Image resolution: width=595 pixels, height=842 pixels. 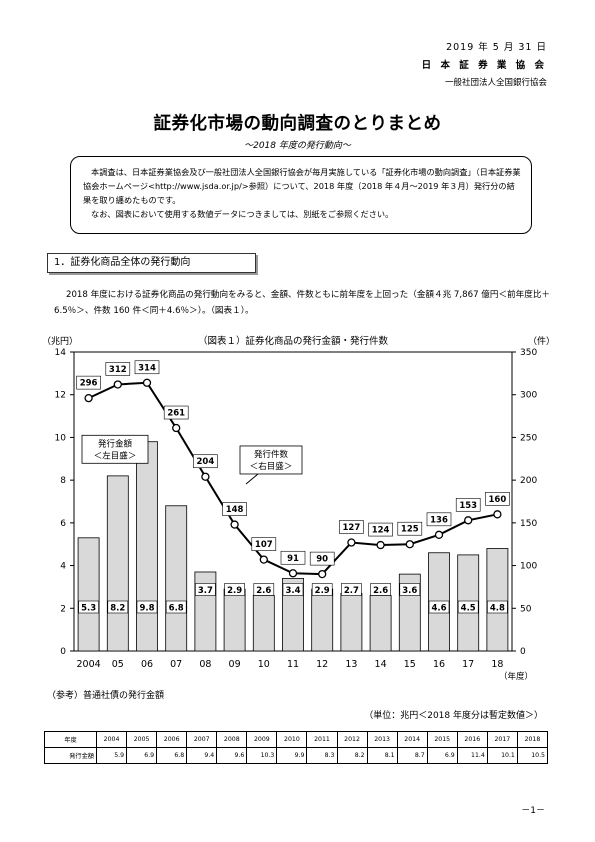 I want to click on table-year-cell: 2012, so click(x=352, y=739).